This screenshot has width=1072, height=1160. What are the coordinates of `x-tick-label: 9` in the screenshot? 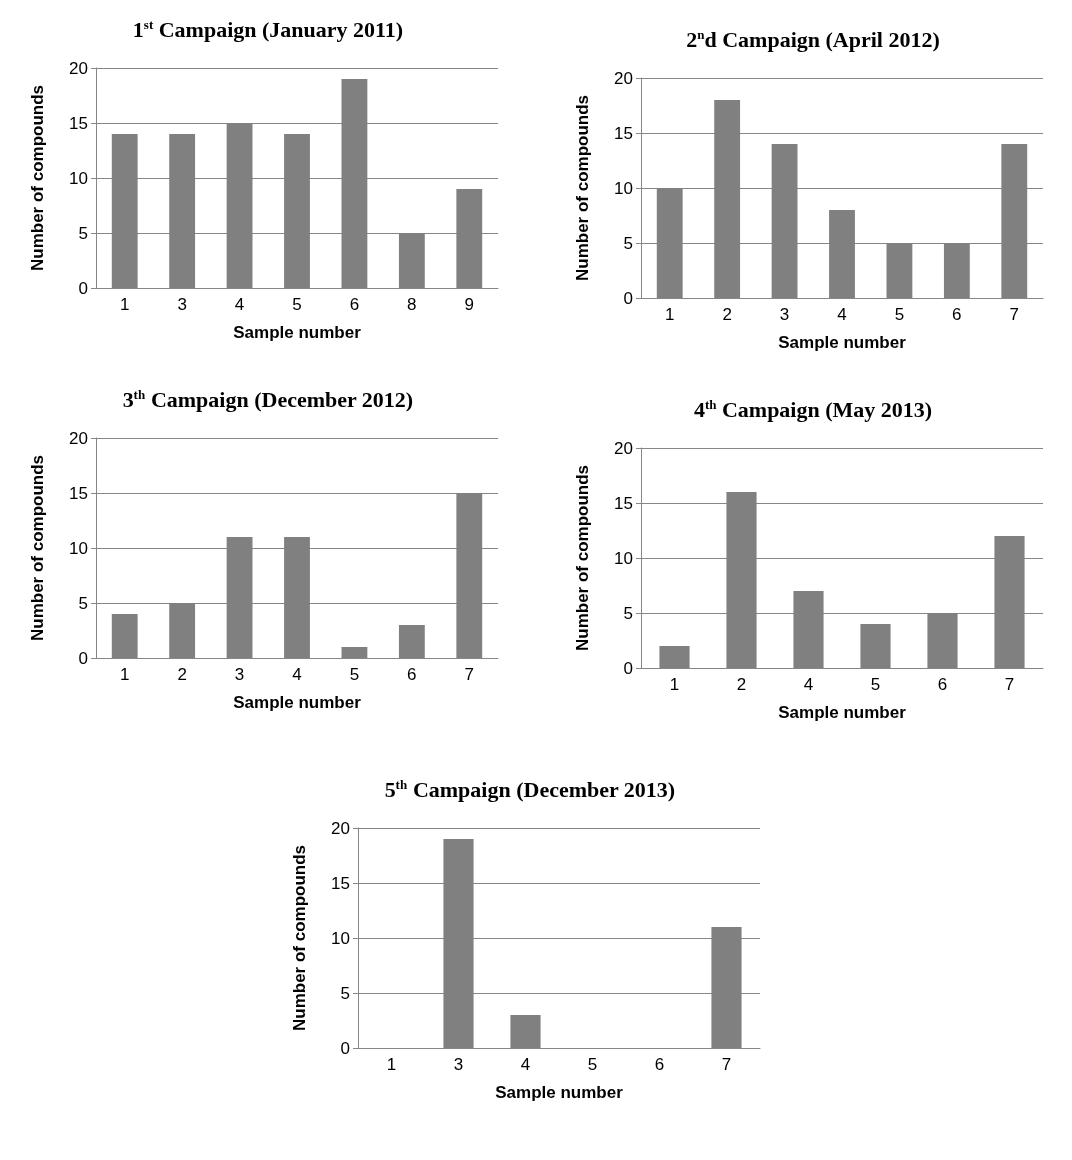 It's located at (469, 304).